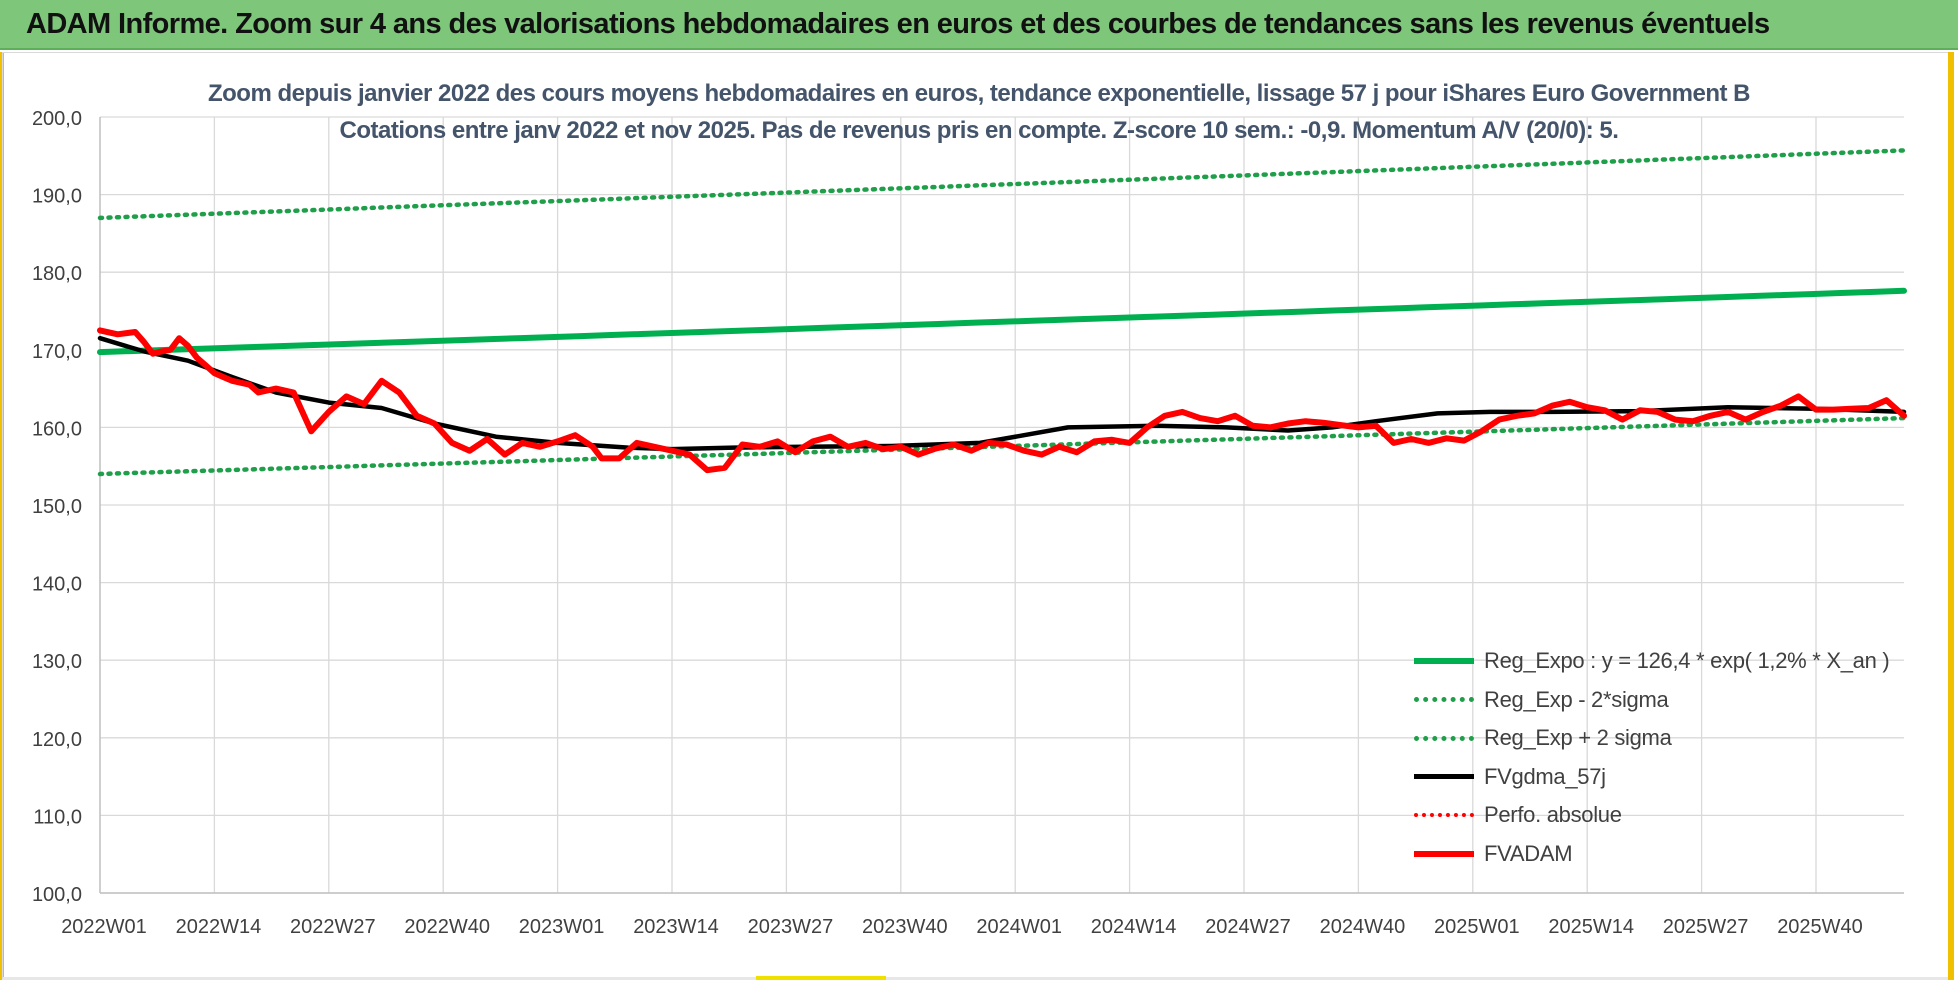 Image resolution: width=1958 pixels, height=984 pixels. I want to click on y-tick-label: 110,0, so click(57, 817).